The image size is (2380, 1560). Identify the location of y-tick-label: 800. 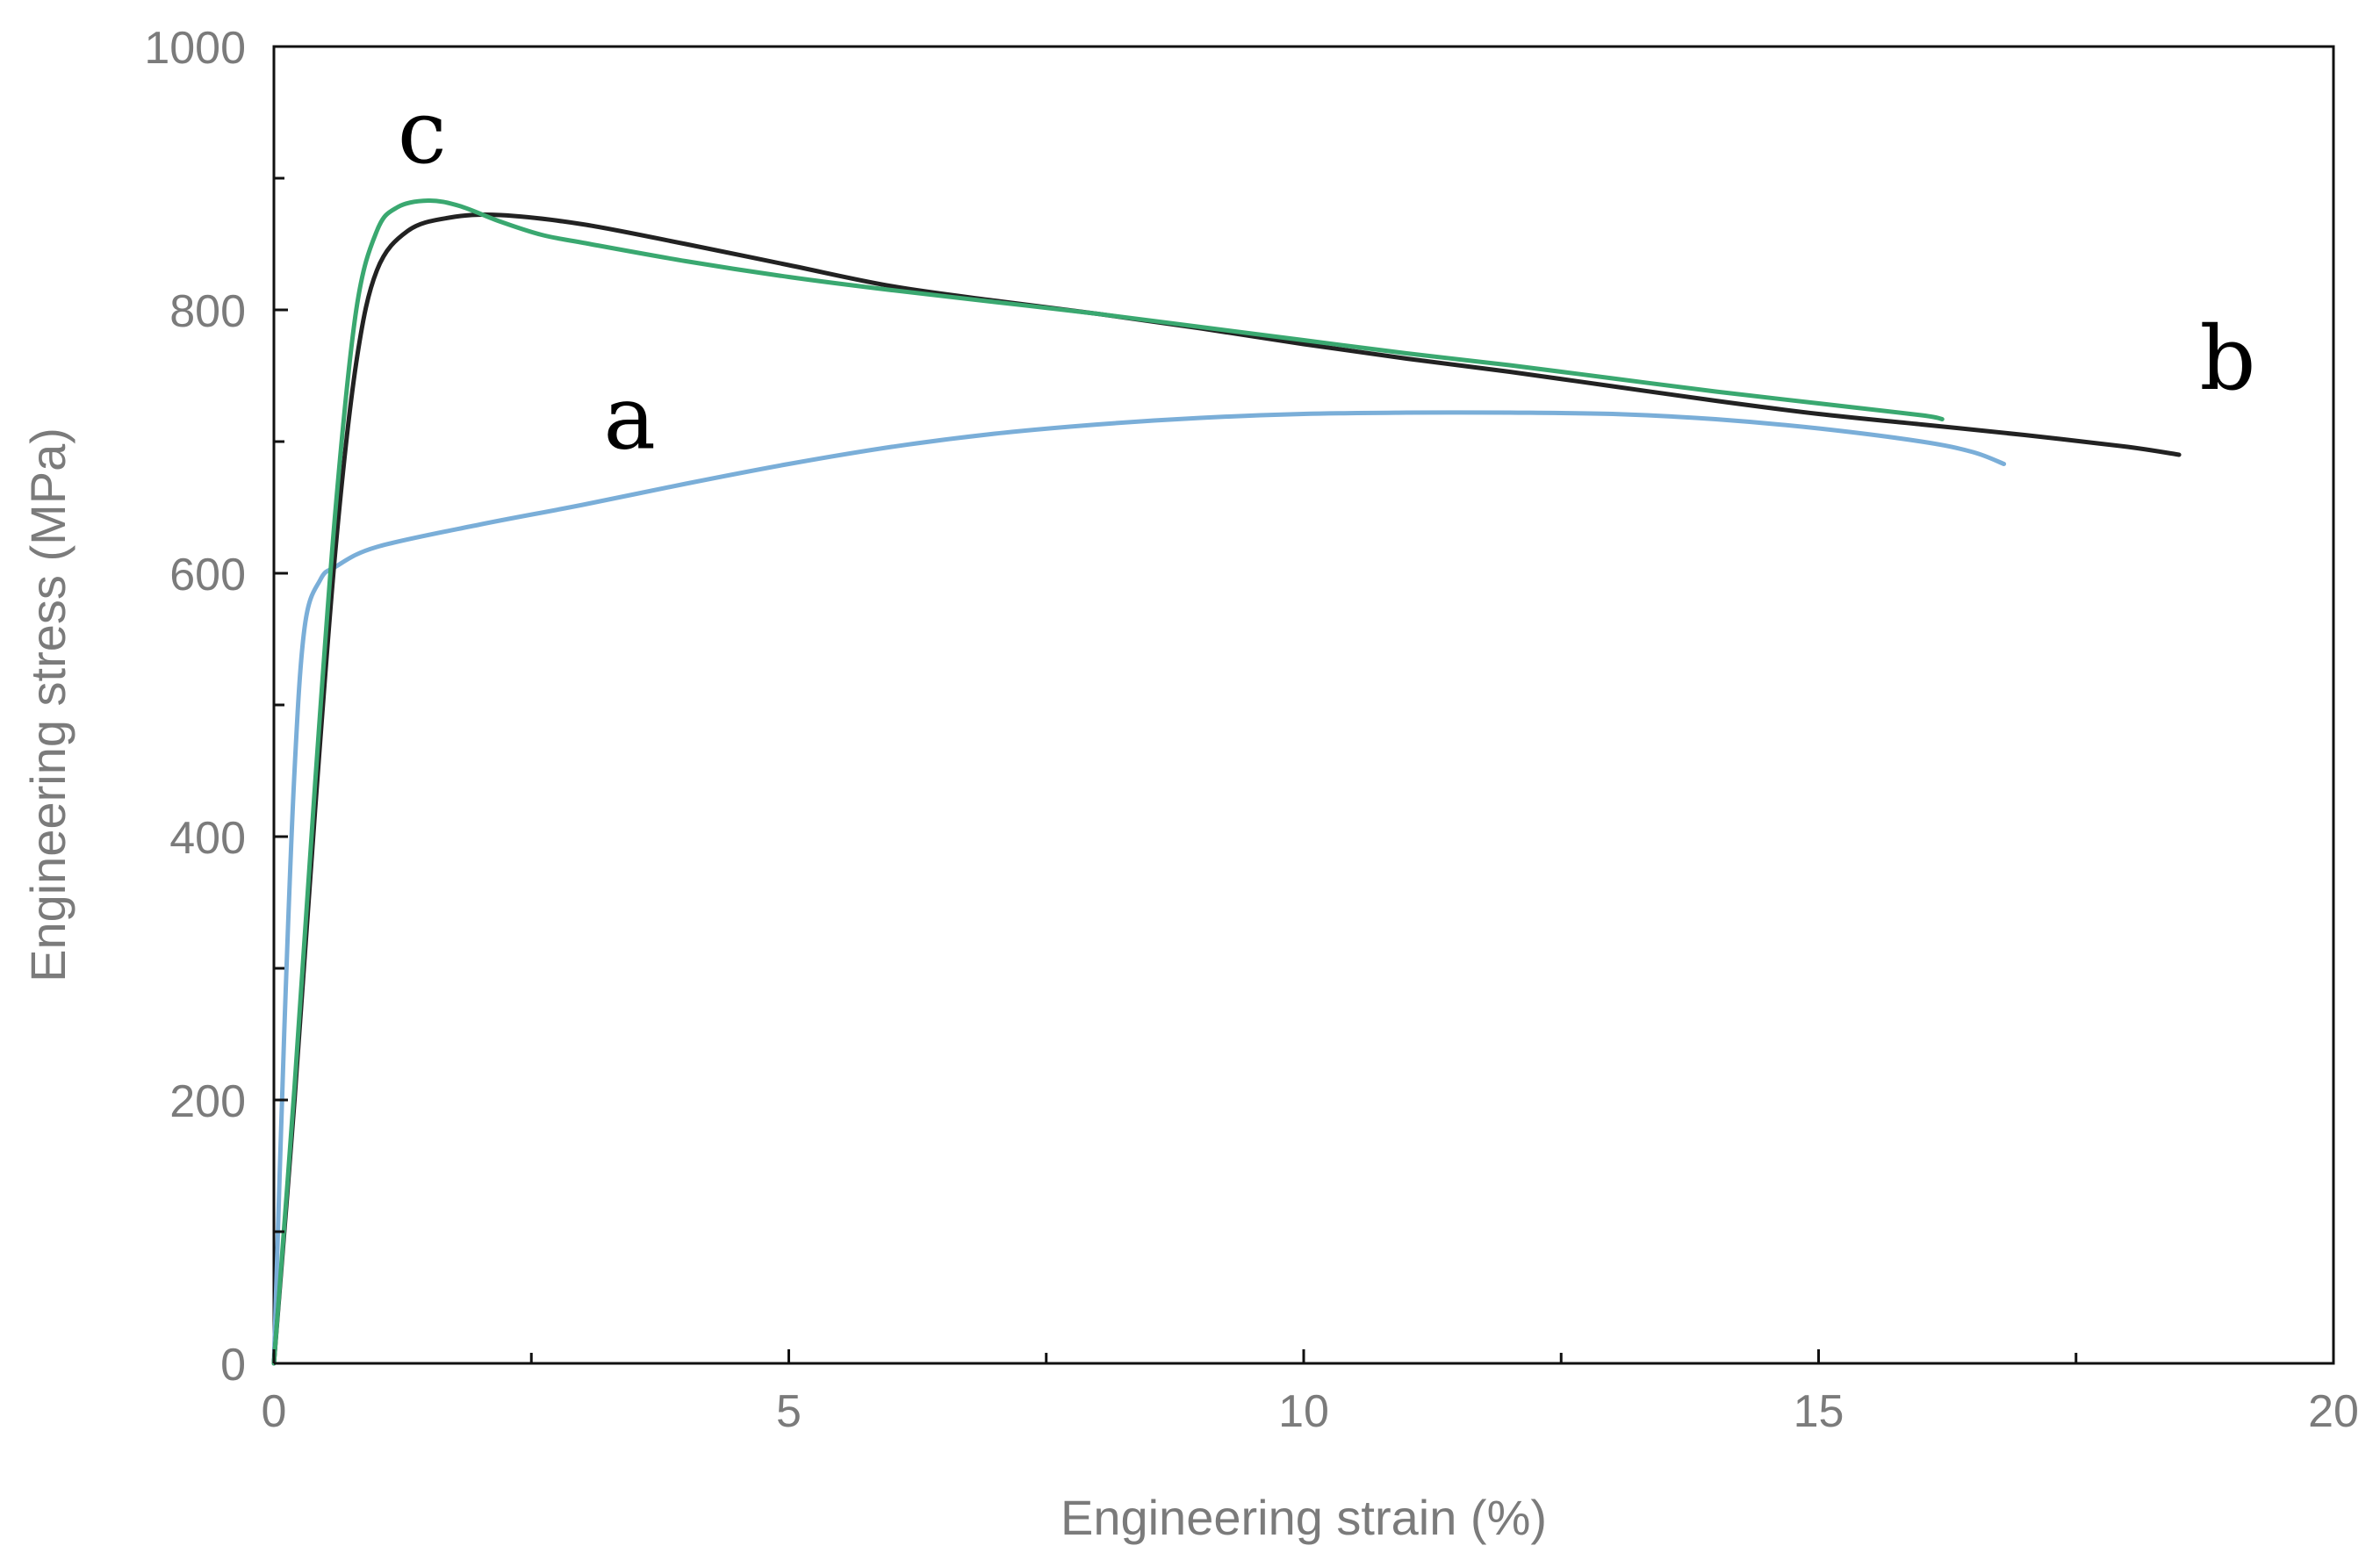
(207, 311).